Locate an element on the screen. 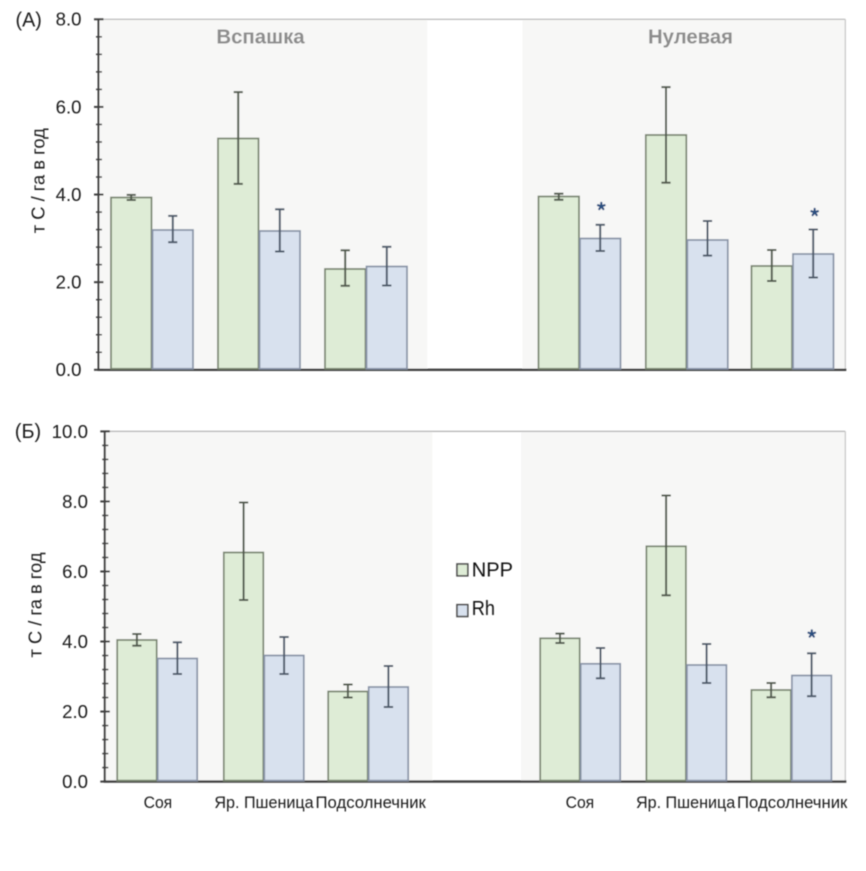  svg-text: (Б) is located at coordinates (28, 431).